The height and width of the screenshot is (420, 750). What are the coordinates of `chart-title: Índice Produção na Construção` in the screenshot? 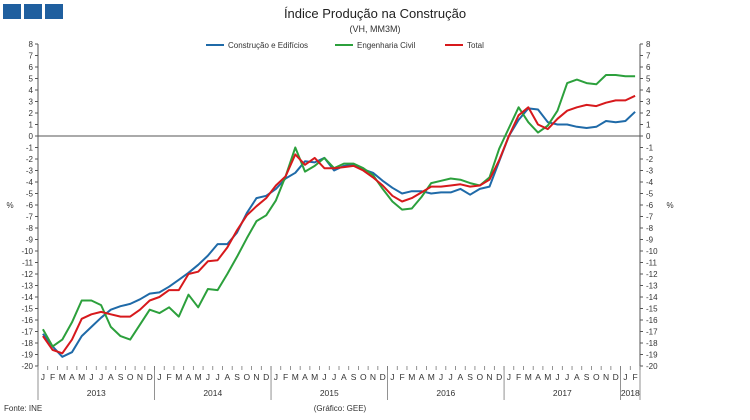 It's located at (375, 13).